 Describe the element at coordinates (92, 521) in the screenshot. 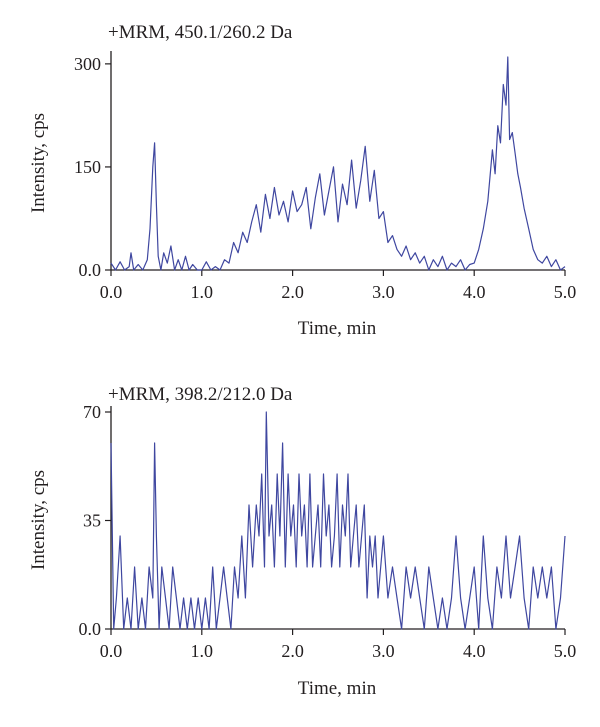

I see `y-tick-label: 35` at that location.